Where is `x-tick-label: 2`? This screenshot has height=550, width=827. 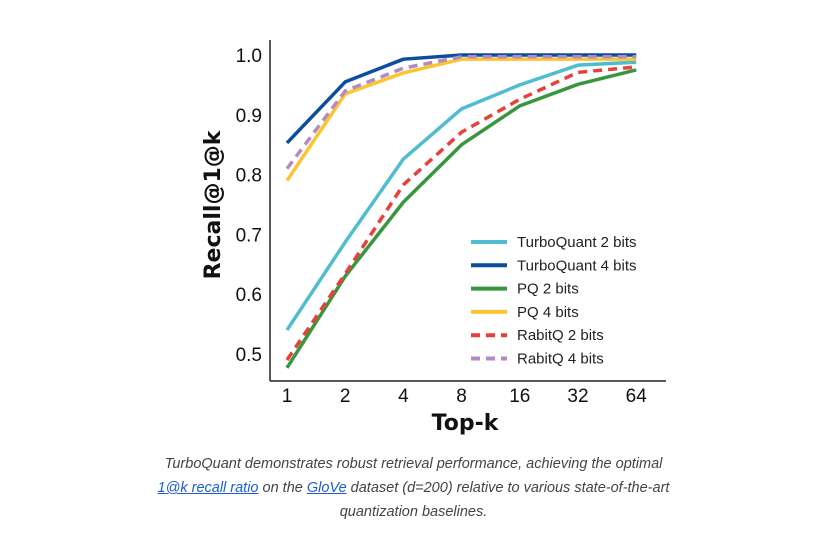 x-tick-label: 2 is located at coordinates (345, 396).